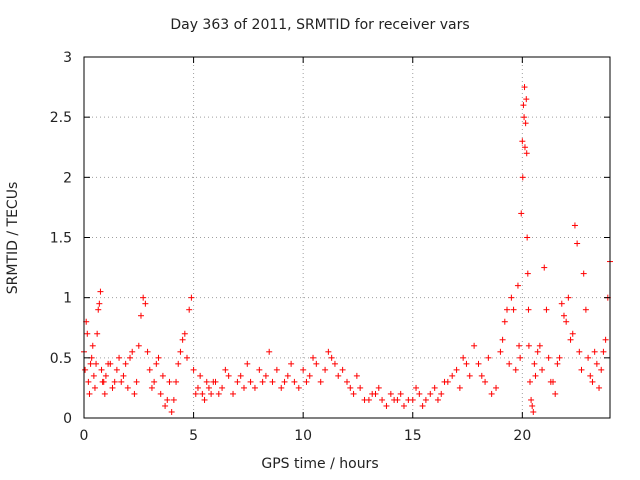 This screenshot has height=480, width=640. What do you see at coordinates (67, 178) in the screenshot?
I see `y-tick-label: 2` at bounding box center [67, 178].